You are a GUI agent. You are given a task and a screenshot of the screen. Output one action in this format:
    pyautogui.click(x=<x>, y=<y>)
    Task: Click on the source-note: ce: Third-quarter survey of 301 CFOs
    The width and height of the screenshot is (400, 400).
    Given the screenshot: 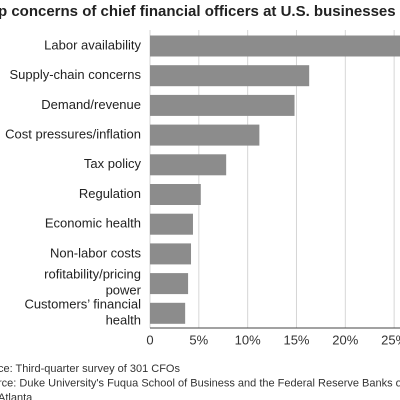 What is the action you would take?
    pyautogui.click(x=90, y=369)
    